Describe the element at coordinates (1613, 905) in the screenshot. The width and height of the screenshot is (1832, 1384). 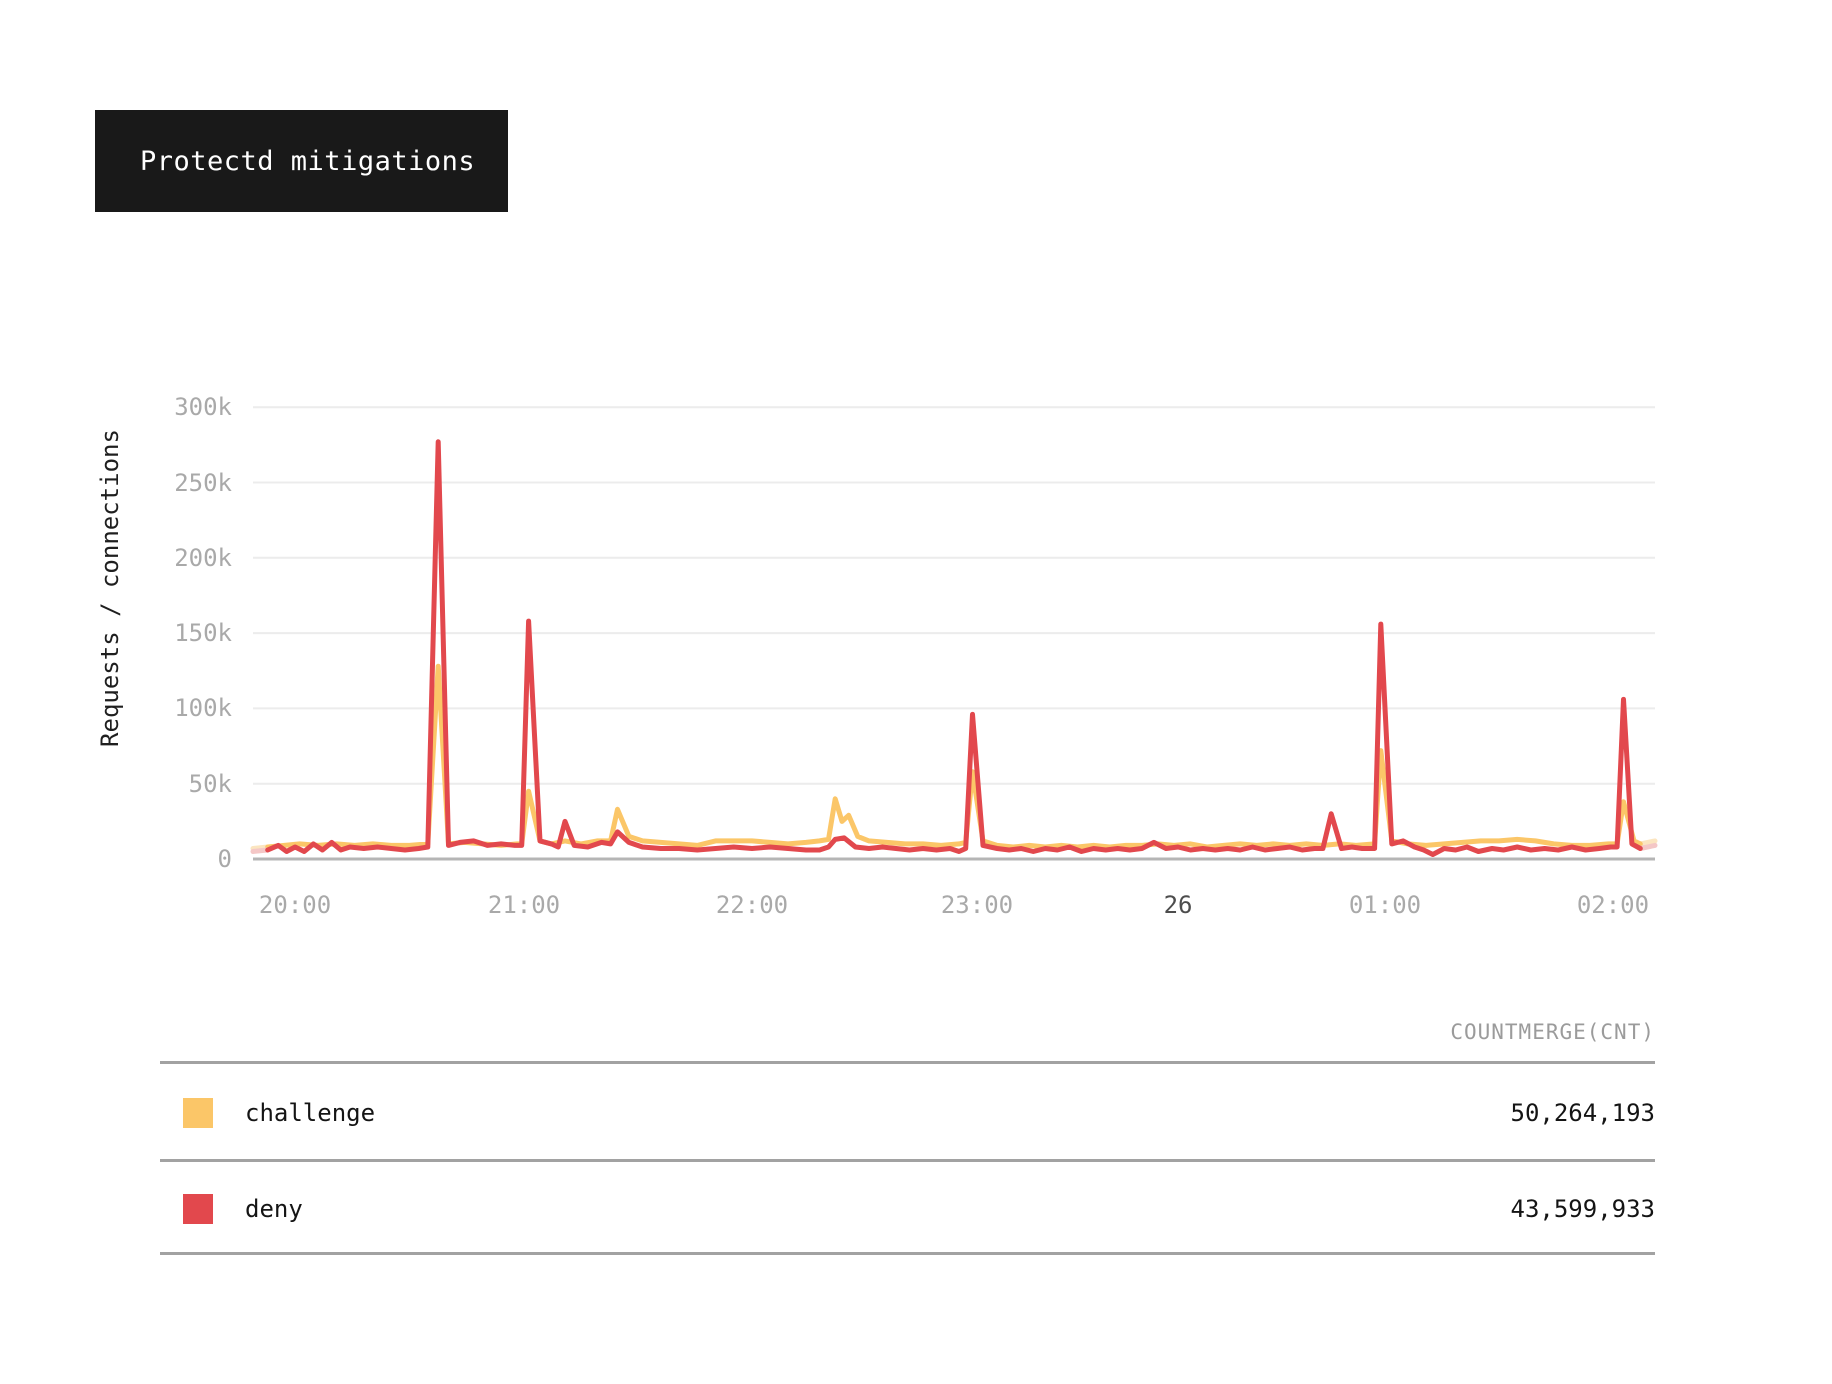
I see `x-tick-02-00: 02:00` at that location.